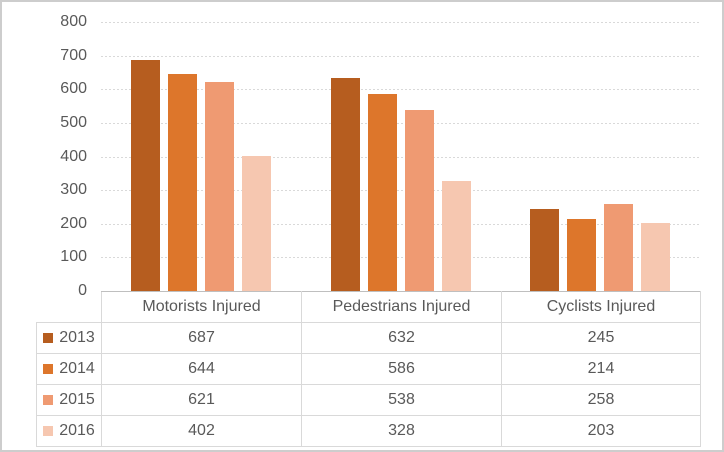 This screenshot has height=452, width=724. What do you see at coordinates (48, 338) in the screenshot?
I see `legend-swatch-2013` at bounding box center [48, 338].